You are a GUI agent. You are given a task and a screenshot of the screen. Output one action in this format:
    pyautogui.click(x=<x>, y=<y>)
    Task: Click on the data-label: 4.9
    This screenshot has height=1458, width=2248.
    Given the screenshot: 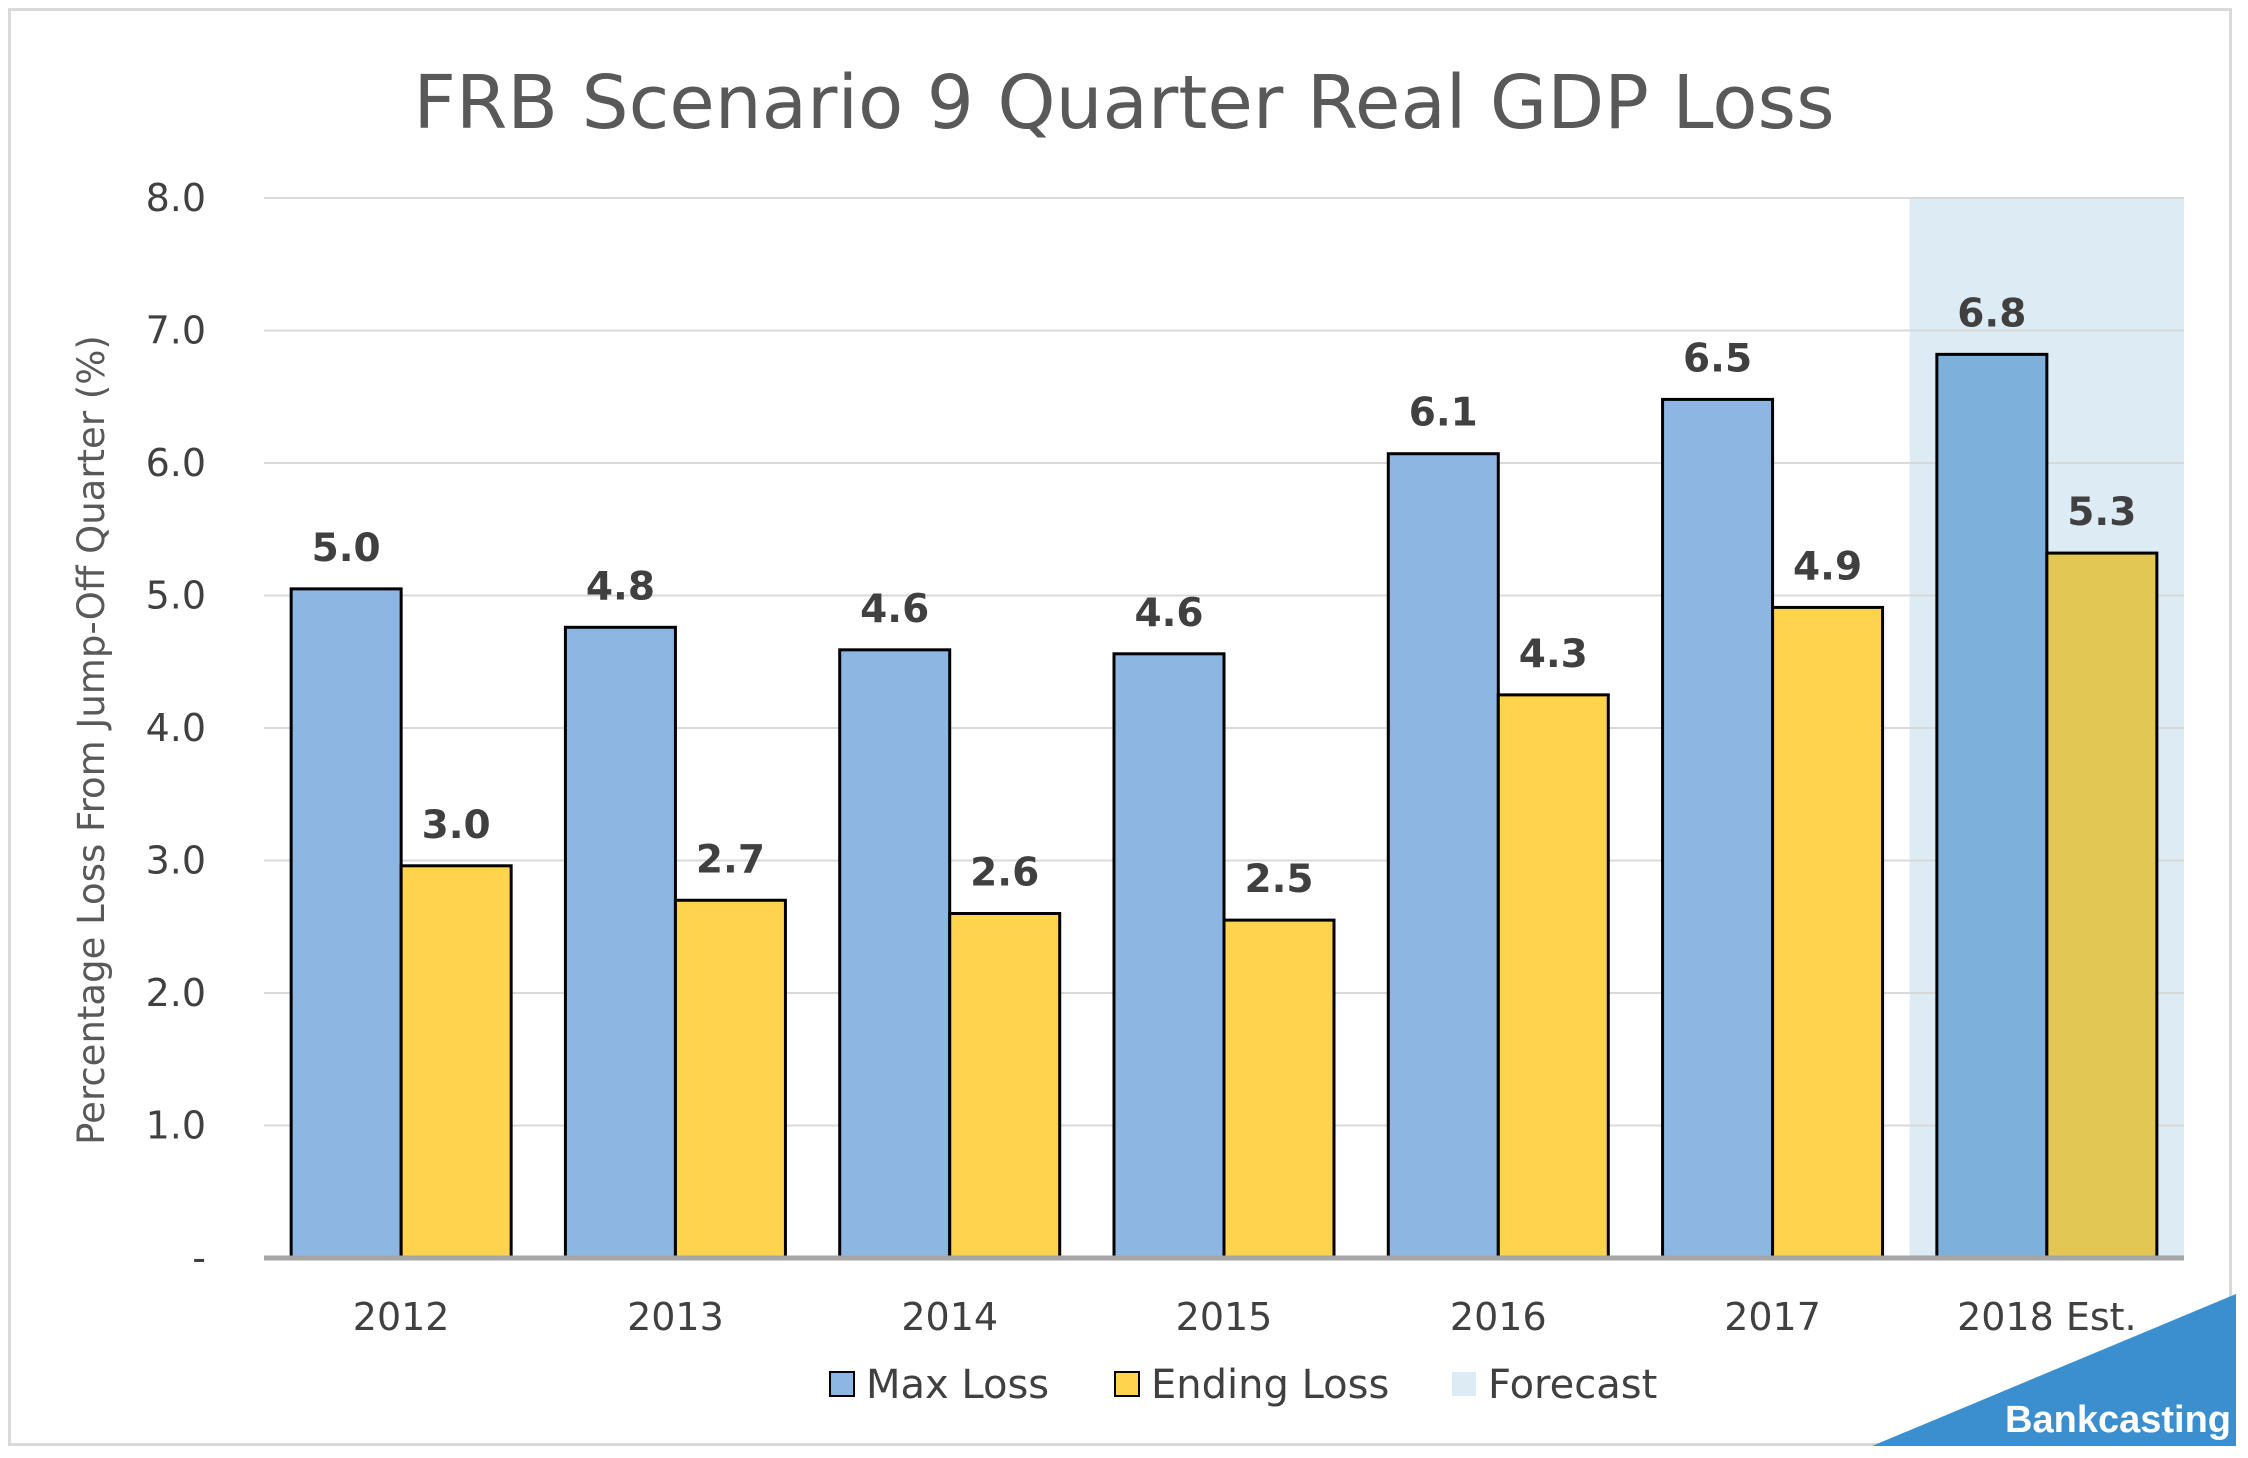 What is the action you would take?
    pyautogui.click(x=1827, y=566)
    